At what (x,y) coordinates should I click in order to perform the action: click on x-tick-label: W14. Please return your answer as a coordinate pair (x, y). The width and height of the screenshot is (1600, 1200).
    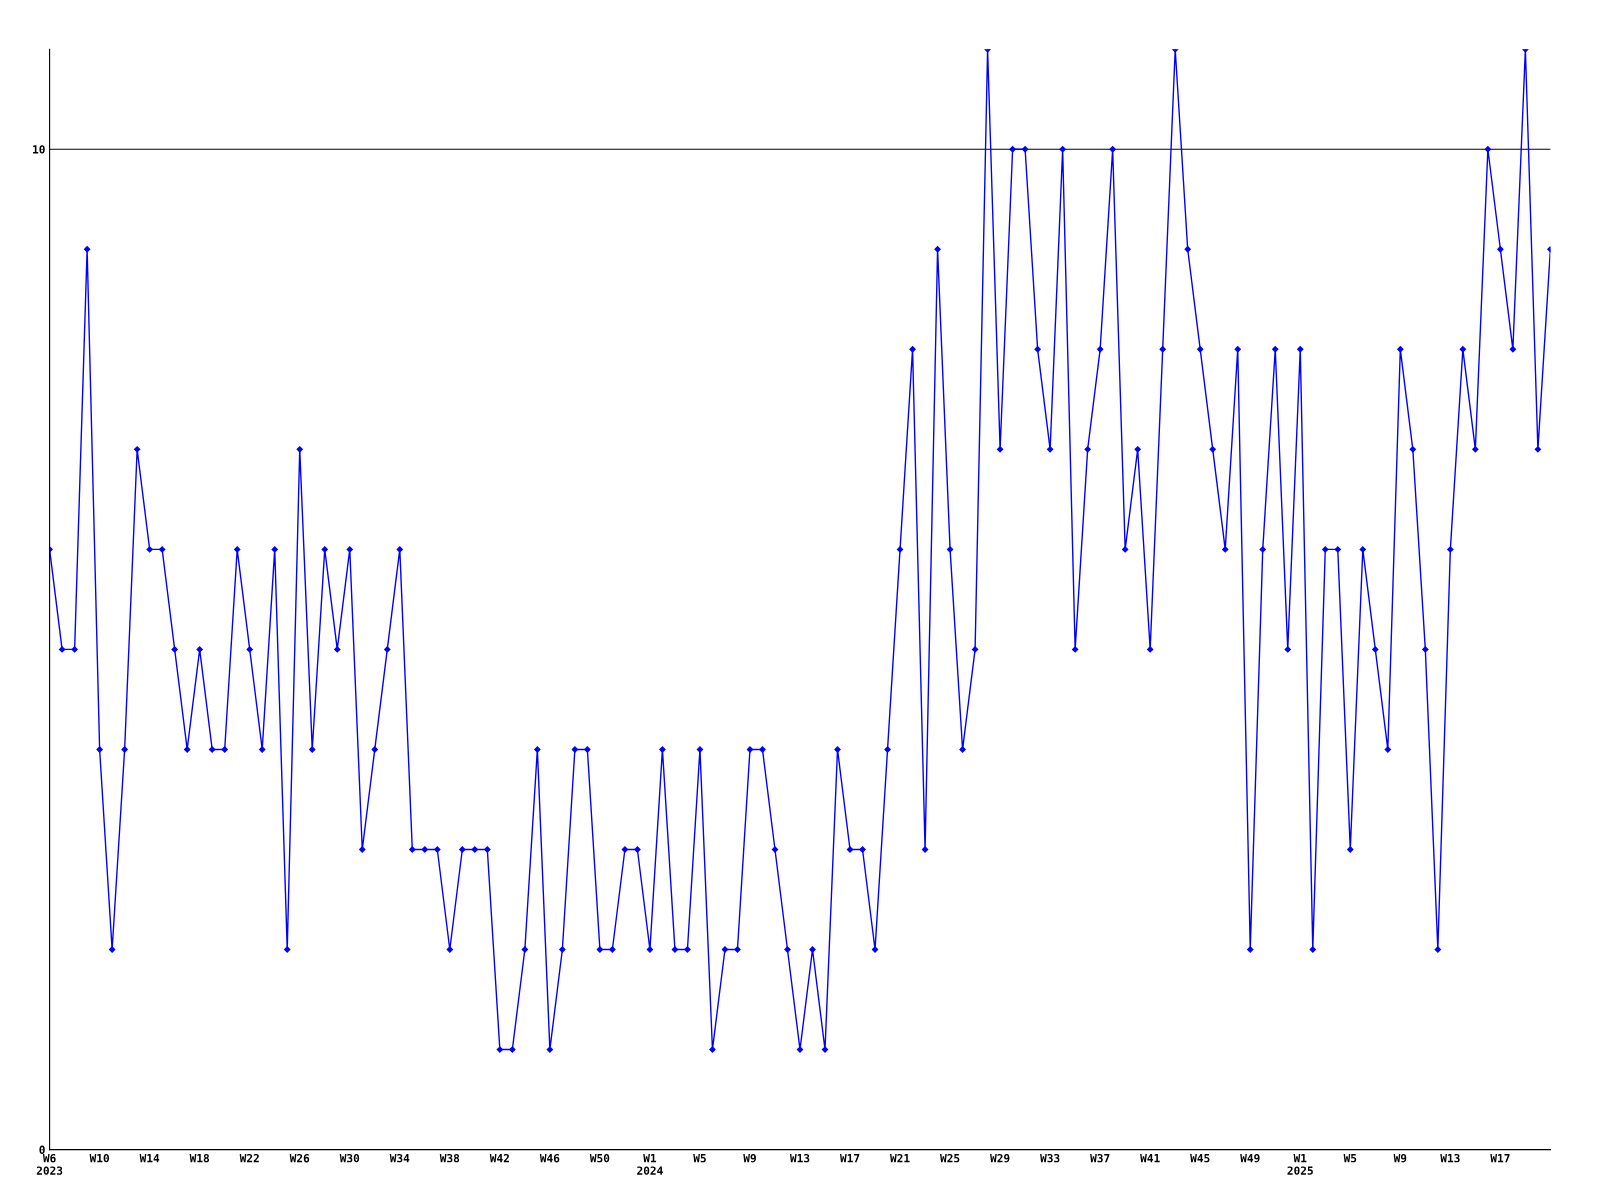
    Looking at the image, I should click on (149, 1158).